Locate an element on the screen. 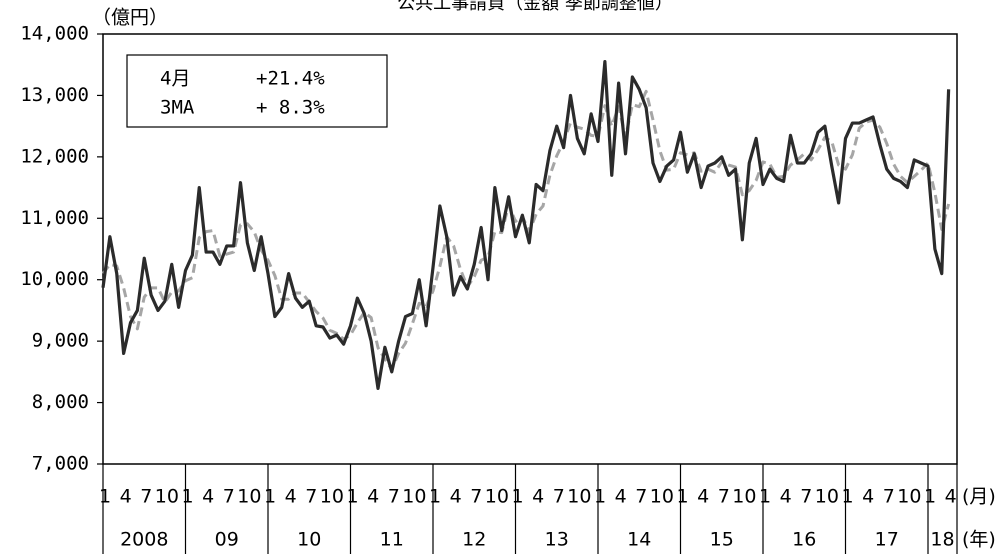 The width and height of the screenshot is (1006, 554). y-tick-label: 13,000 is located at coordinates (54, 95).